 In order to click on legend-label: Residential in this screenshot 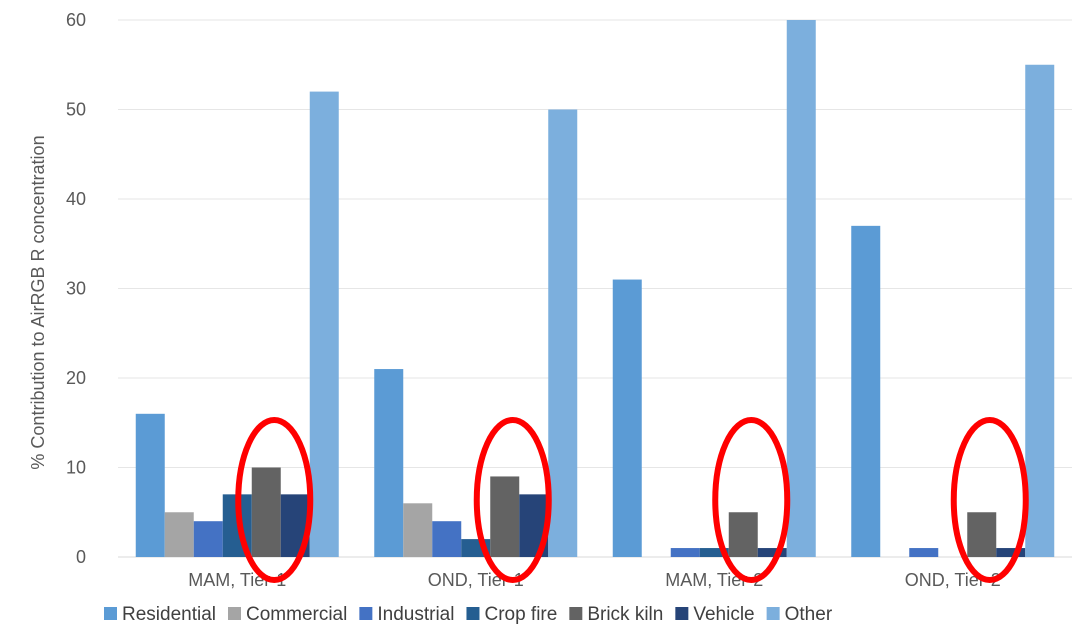, I will do `click(169, 614)`.